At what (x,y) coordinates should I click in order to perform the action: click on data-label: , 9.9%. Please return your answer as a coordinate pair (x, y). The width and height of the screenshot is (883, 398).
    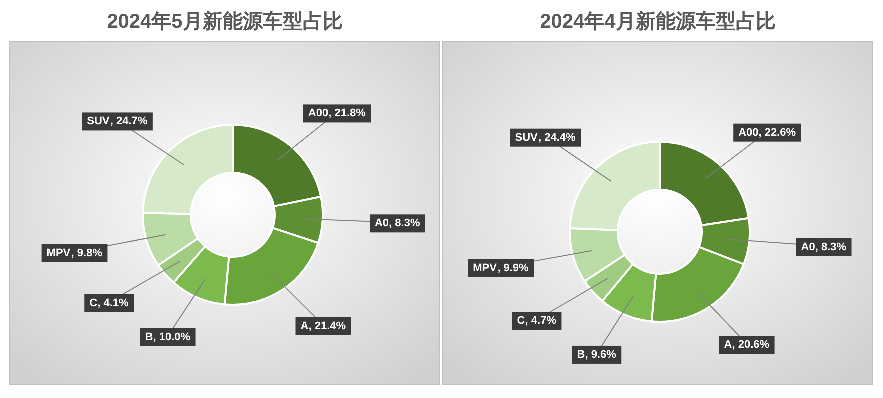
    Looking at the image, I should click on (513, 268).